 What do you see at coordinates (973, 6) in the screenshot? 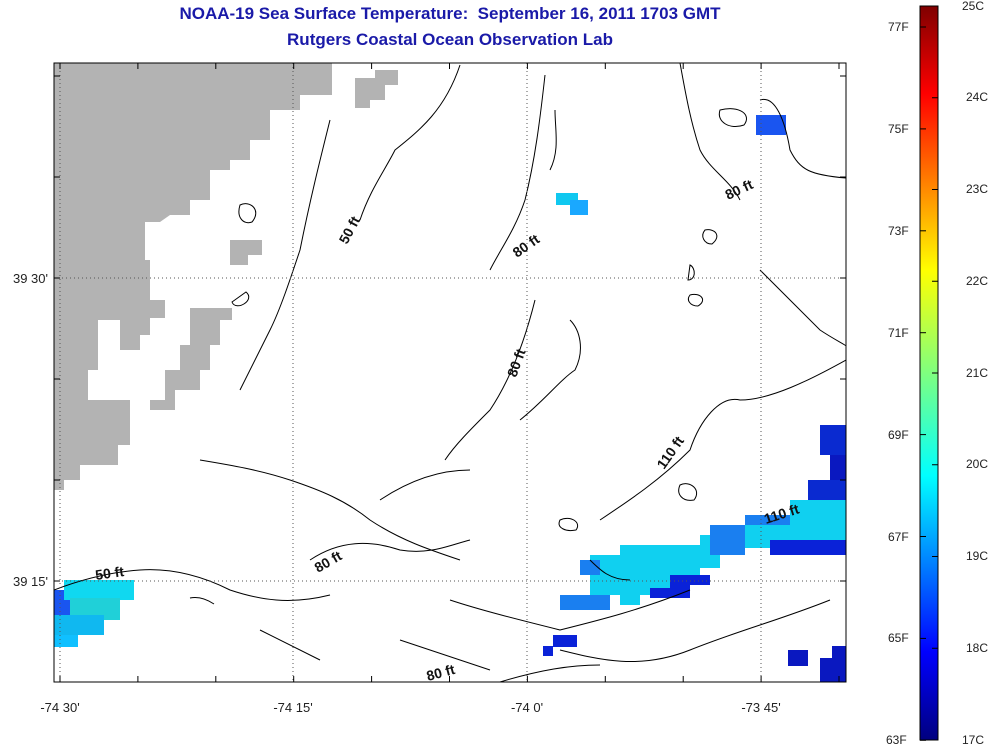
I see `cb-celsius-label: 25C` at bounding box center [973, 6].